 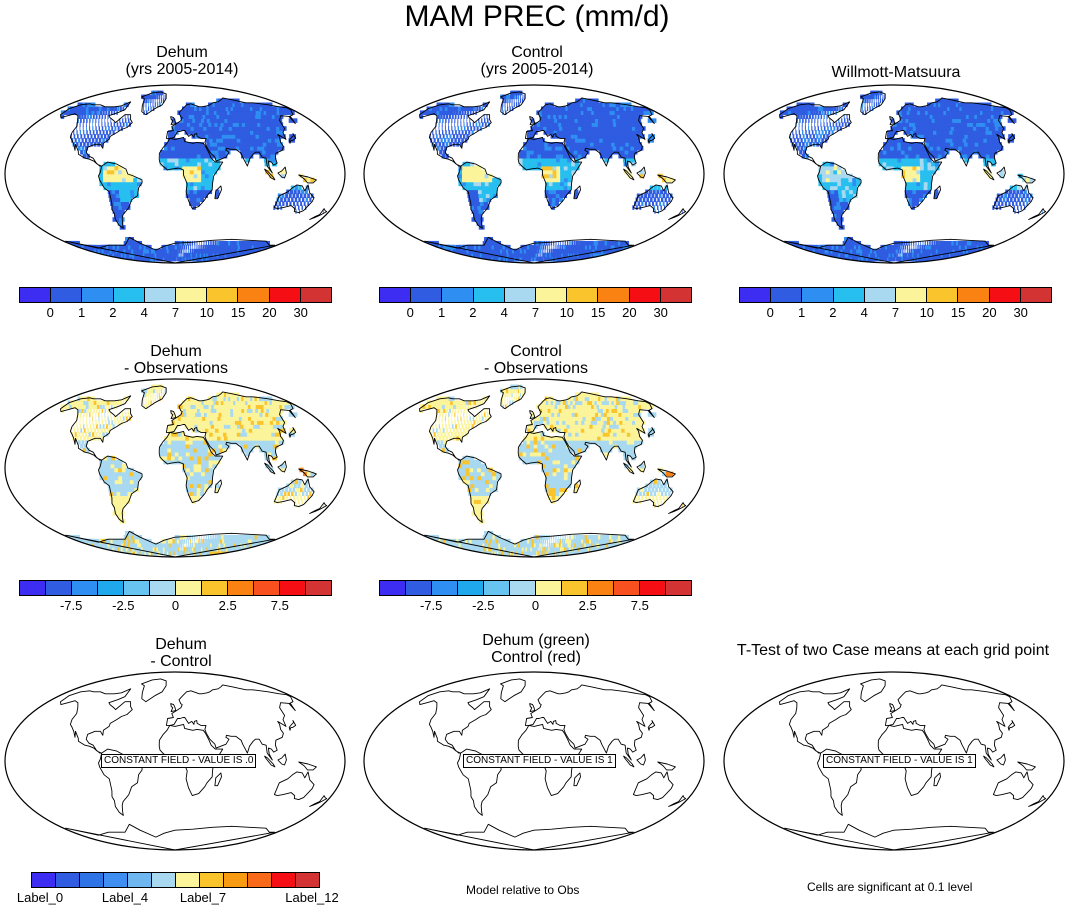 I want to click on colorbar-swatch, so click(x=1036, y=295).